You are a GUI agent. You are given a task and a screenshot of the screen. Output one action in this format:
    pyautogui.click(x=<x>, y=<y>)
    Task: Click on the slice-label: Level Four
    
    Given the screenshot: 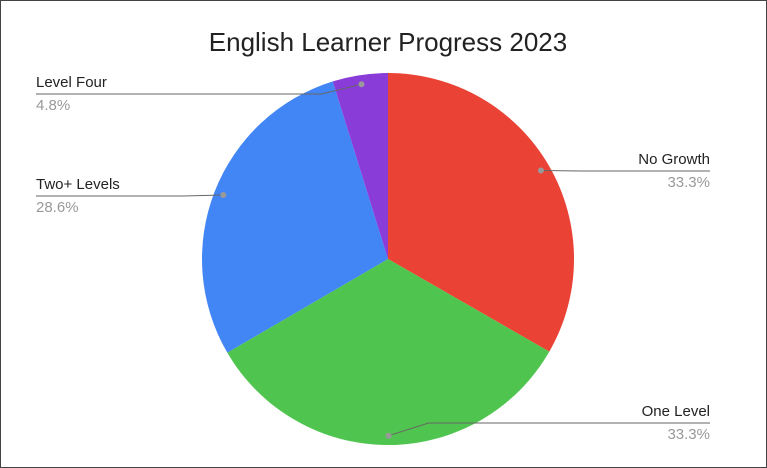 What is the action you would take?
    pyautogui.click(x=71, y=82)
    